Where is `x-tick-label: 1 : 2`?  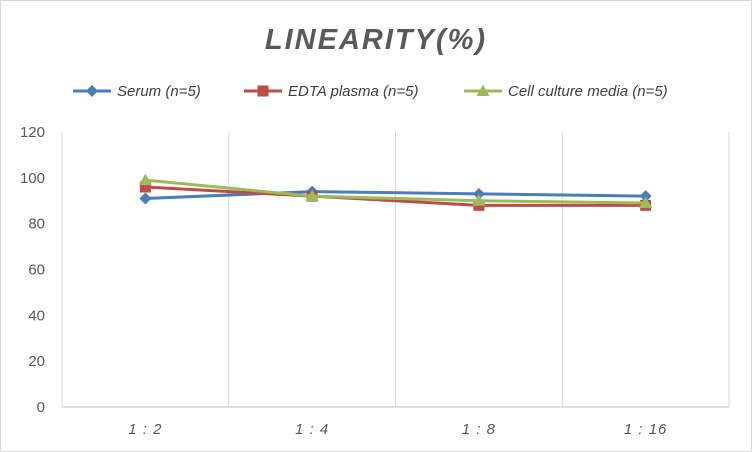 x-tick-label: 1 : 2 is located at coordinates (145, 429).